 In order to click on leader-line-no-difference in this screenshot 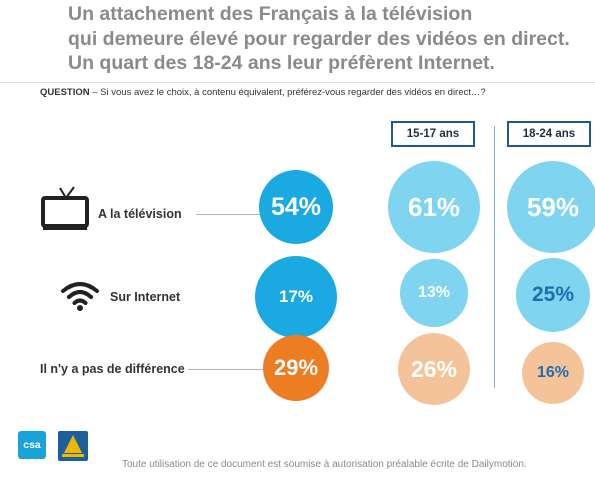, I will do `click(226, 369)`.